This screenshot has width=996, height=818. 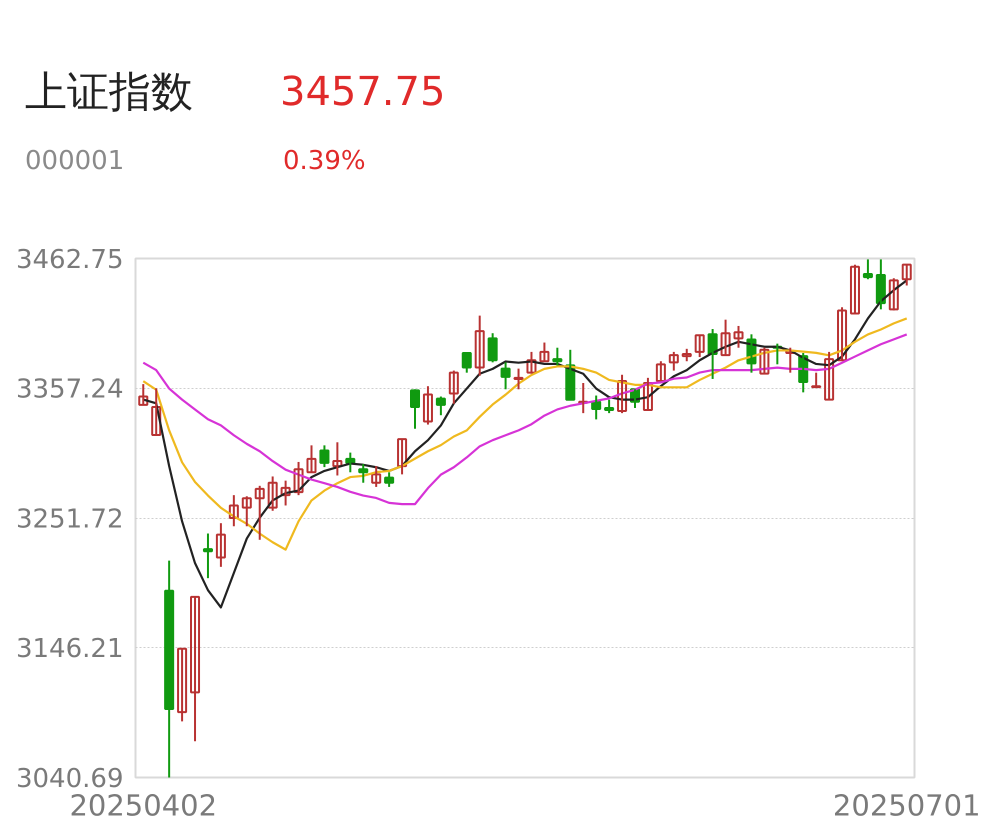 What do you see at coordinates (70, 649) in the screenshot?
I see `y-tick-label: 3146.21` at bounding box center [70, 649].